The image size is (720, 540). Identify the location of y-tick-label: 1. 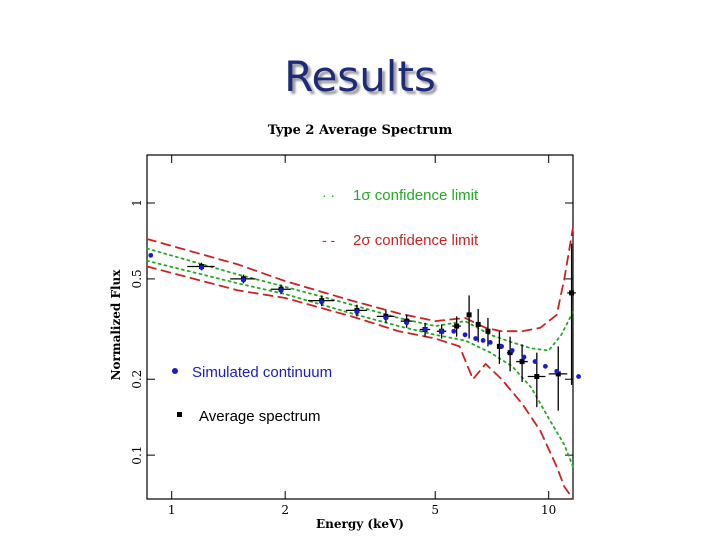
(137, 203).